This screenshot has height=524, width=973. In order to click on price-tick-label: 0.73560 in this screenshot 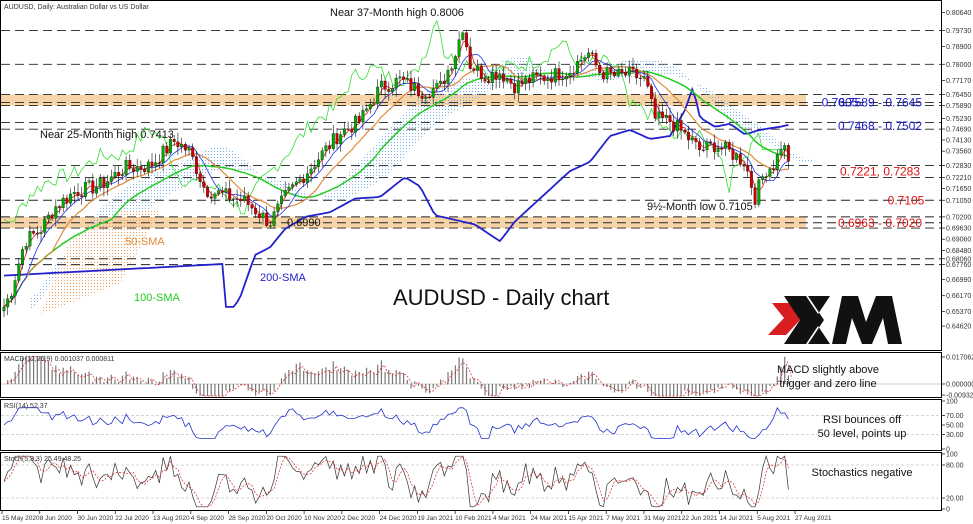, I will do `click(958, 152)`.